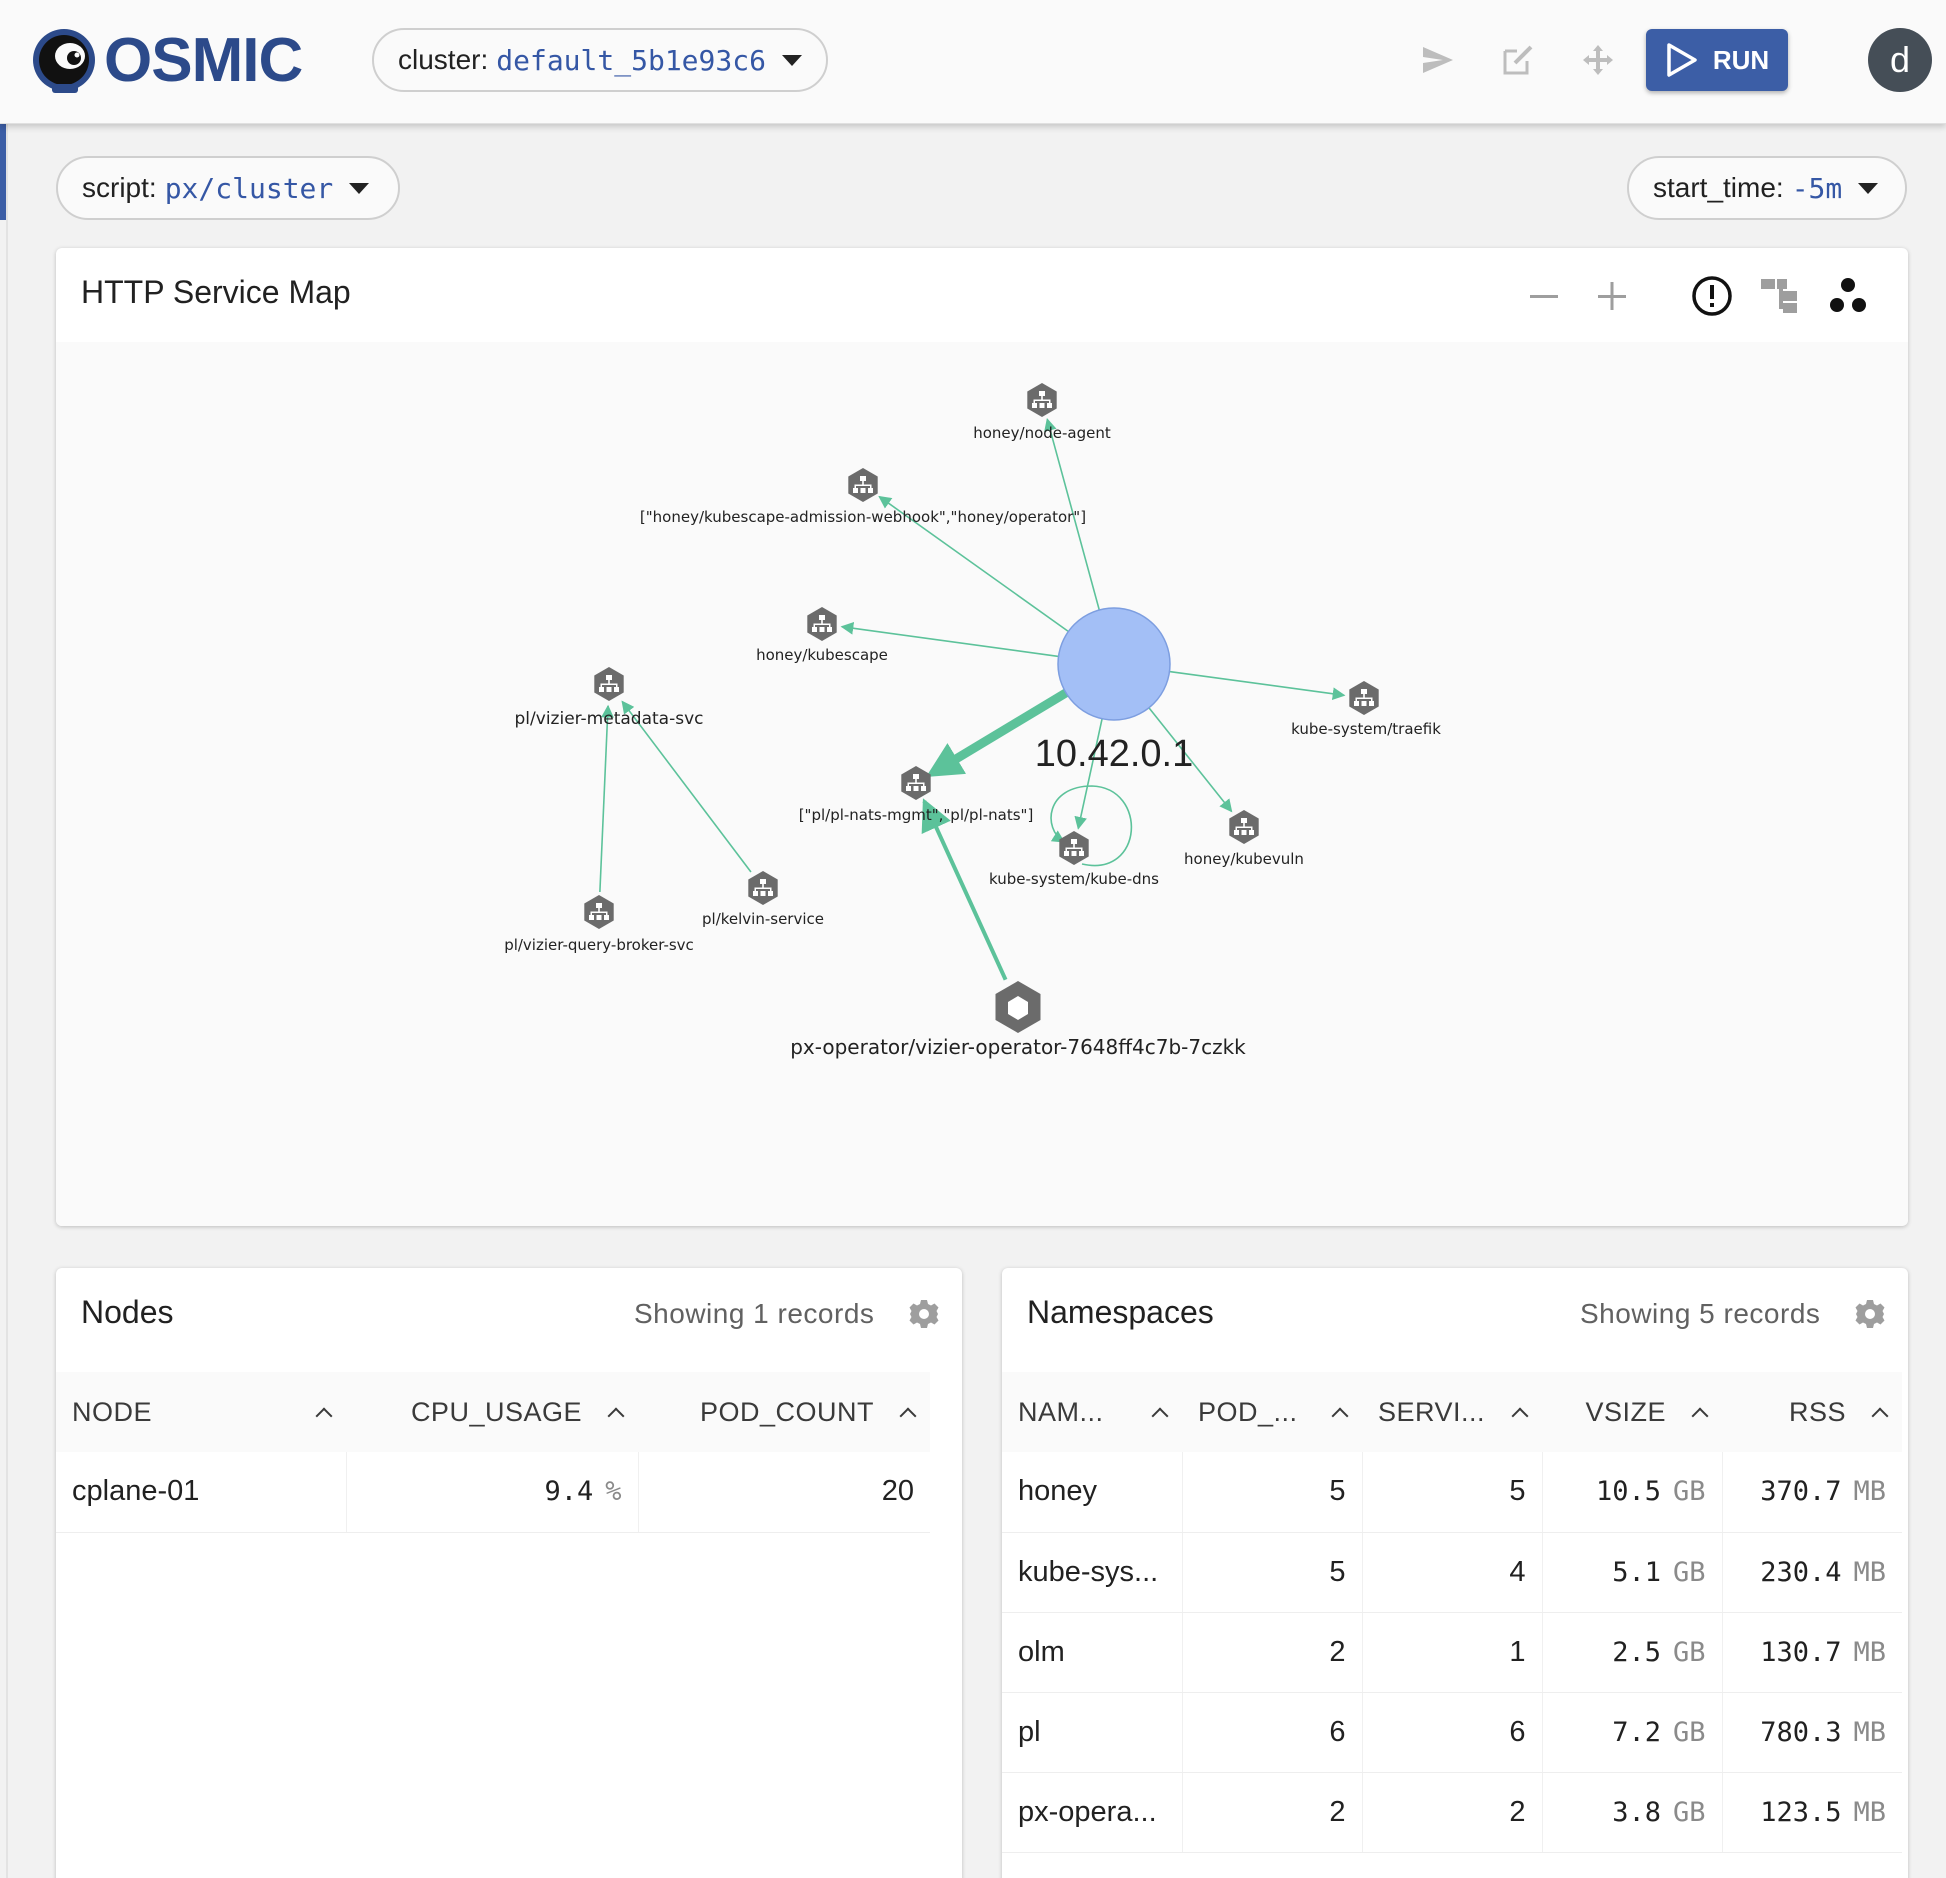 The image size is (1946, 1878). I want to click on cell-service-count: 5, so click(1452, 1492).